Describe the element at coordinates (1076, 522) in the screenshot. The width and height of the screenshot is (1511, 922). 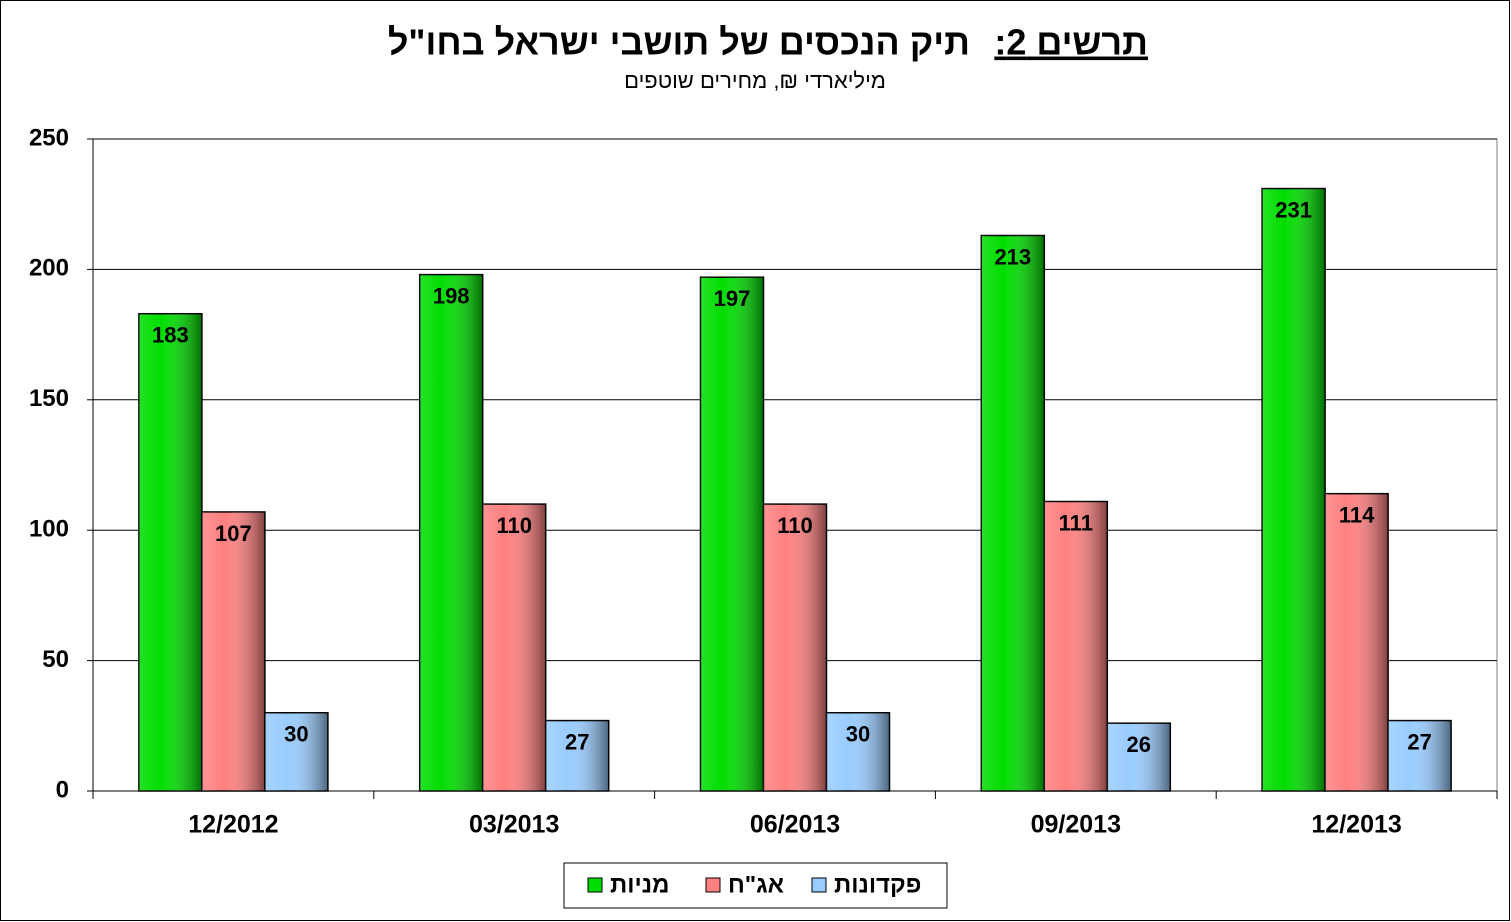
I see `data-label: 111` at that location.